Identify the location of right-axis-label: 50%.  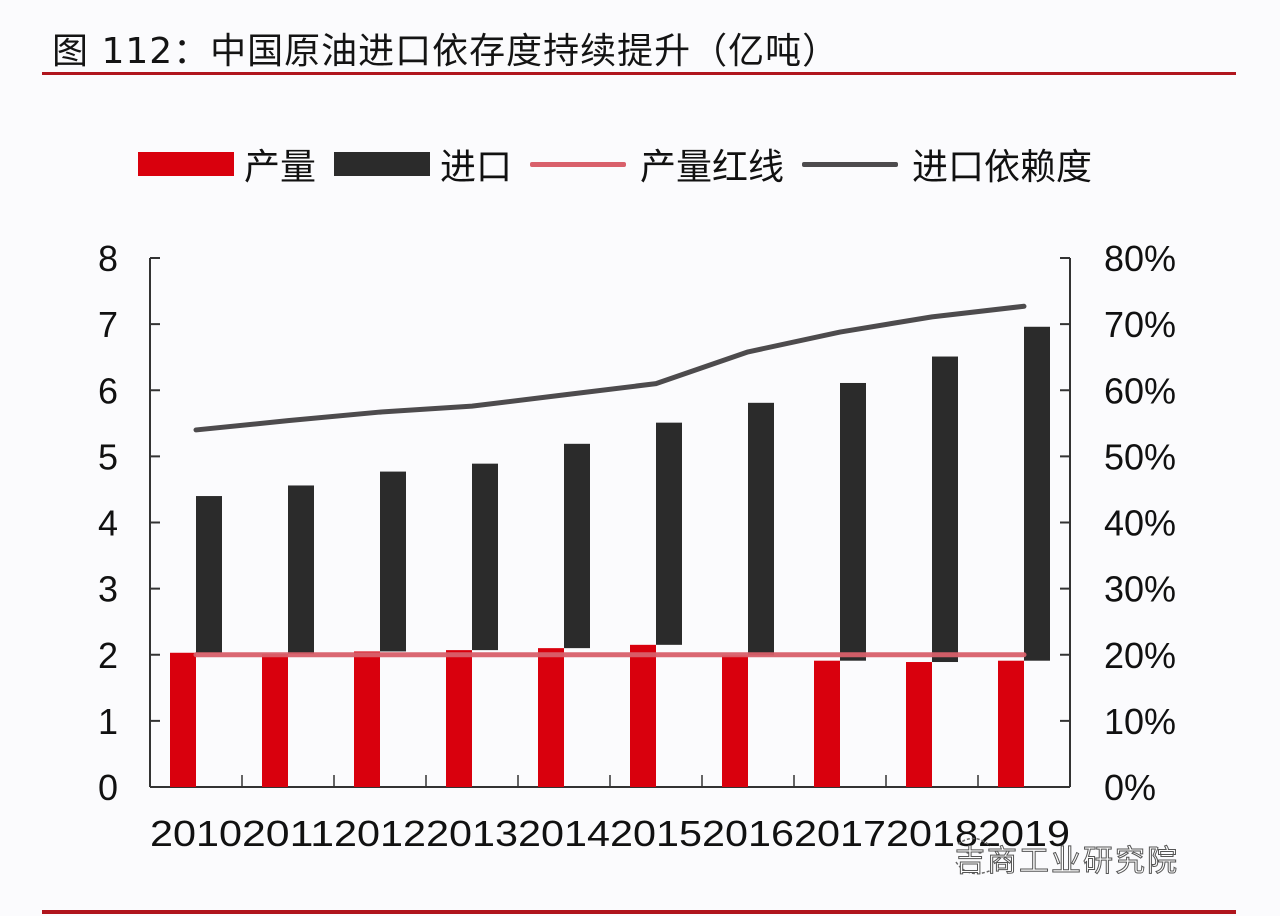
(1140, 456).